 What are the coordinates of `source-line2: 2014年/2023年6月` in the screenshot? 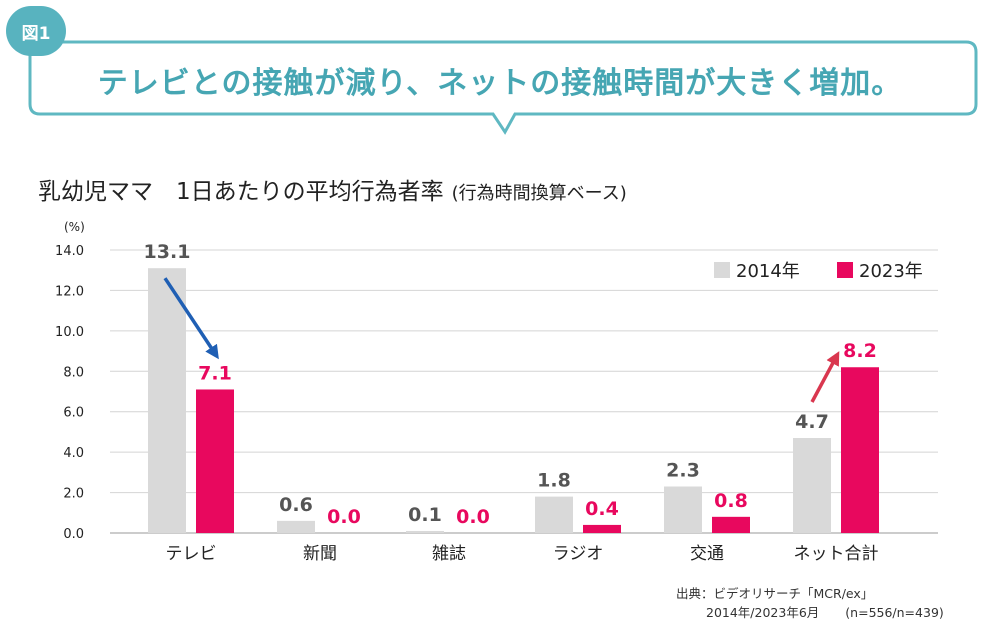 It's located at (763, 612).